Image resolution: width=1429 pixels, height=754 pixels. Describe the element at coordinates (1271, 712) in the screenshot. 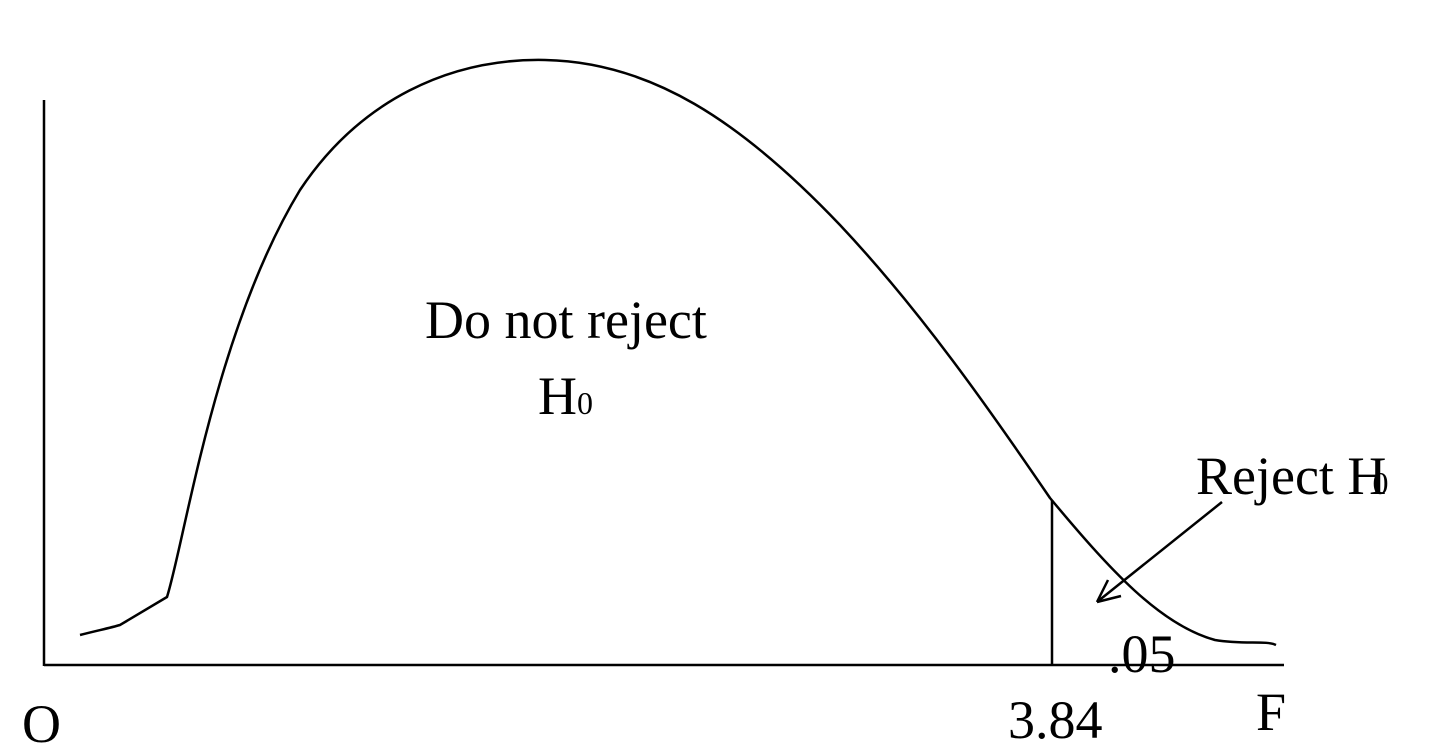

I see `axis-label: F` at that location.